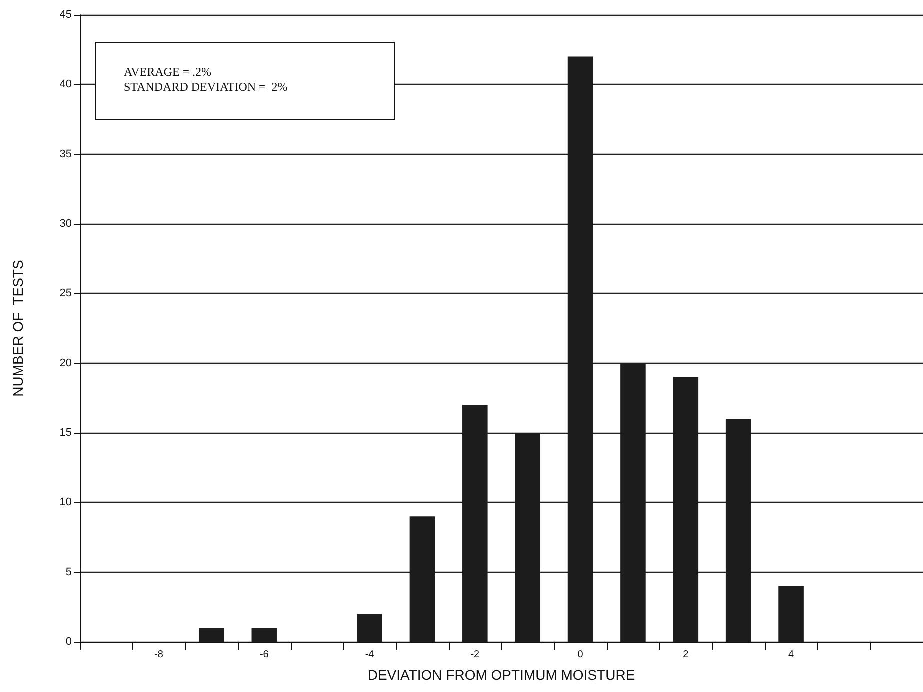 The width and height of the screenshot is (923, 692). What do you see at coordinates (66, 224) in the screenshot?
I see `y-tick-label: 30` at bounding box center [66, 224].